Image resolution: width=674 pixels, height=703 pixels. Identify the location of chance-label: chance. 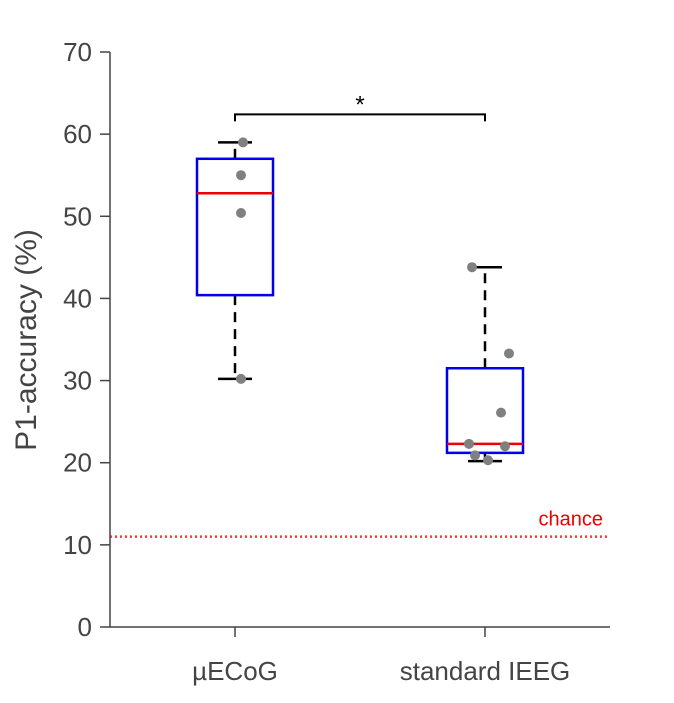
(571, 520).